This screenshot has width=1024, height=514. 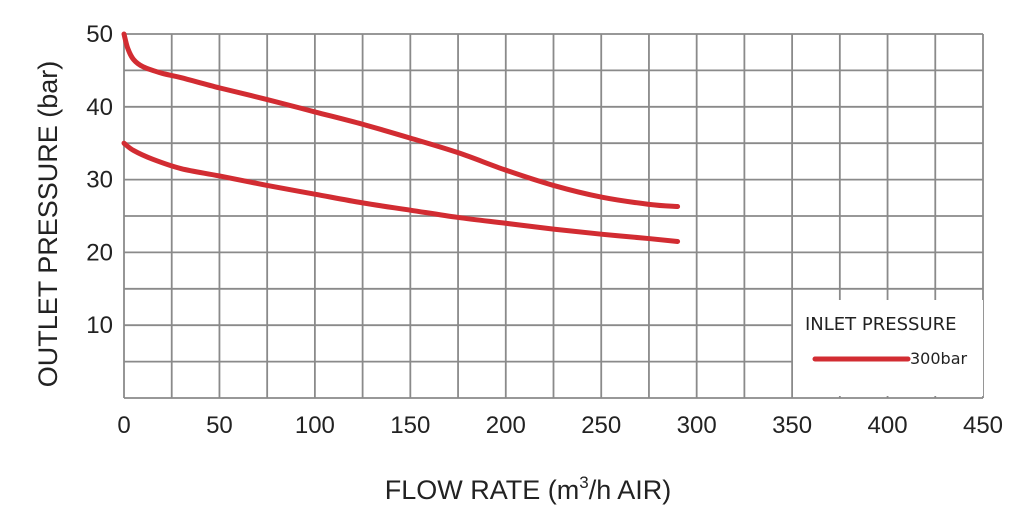 What do you see at coordinates (410, 425) in the screenshot?
I see `x-tick-label: 150` at bounding box center [410, 425].